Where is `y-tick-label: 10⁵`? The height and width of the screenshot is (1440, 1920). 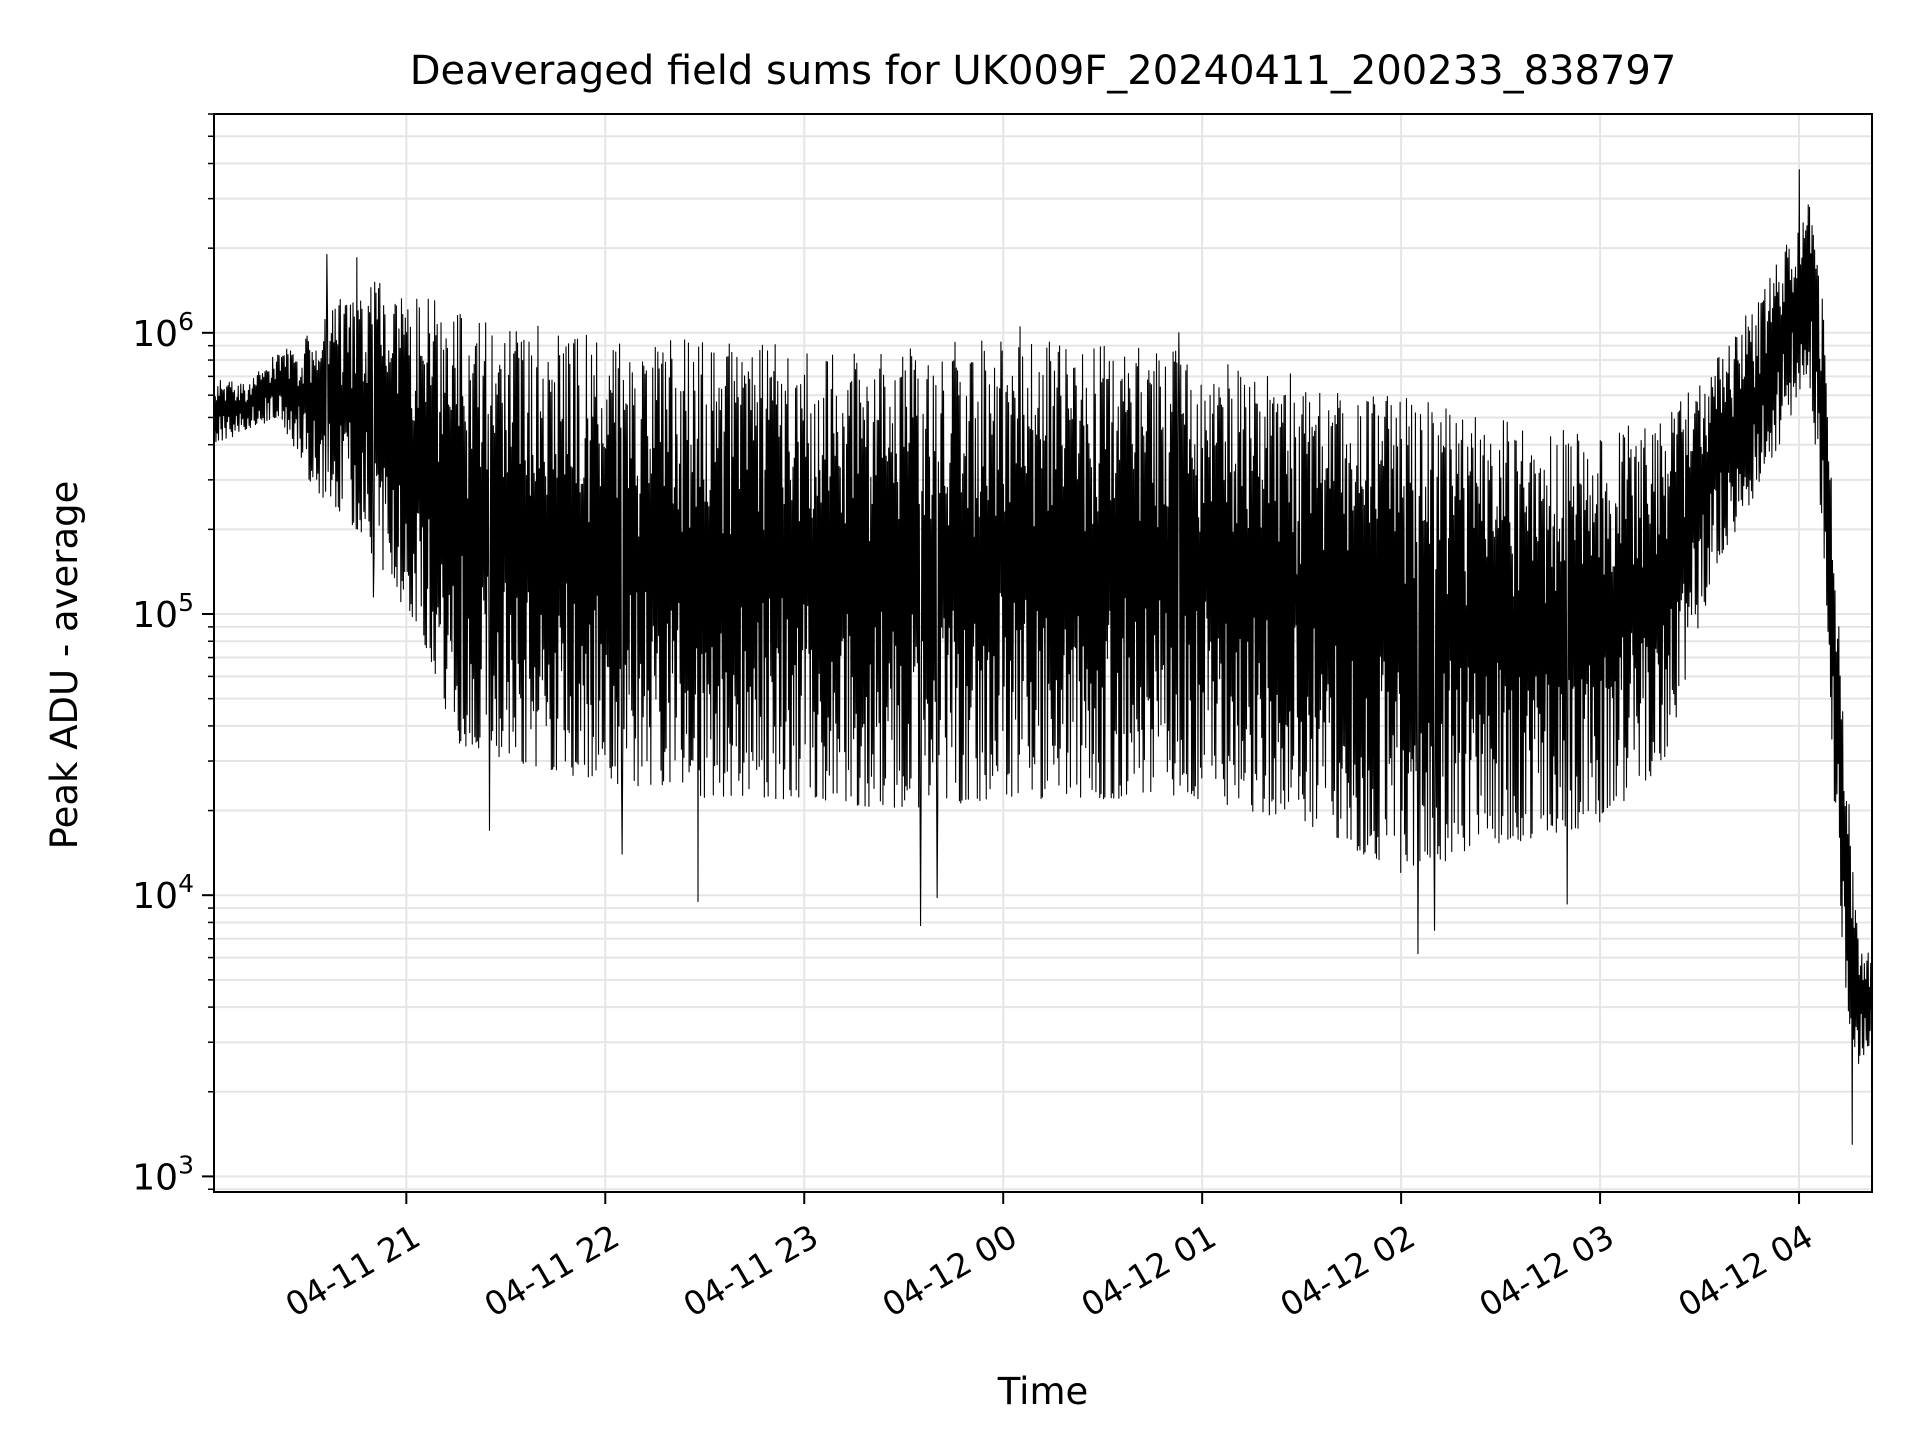
y-tick-label: 10⁵ is located at coordinates (163, 612).